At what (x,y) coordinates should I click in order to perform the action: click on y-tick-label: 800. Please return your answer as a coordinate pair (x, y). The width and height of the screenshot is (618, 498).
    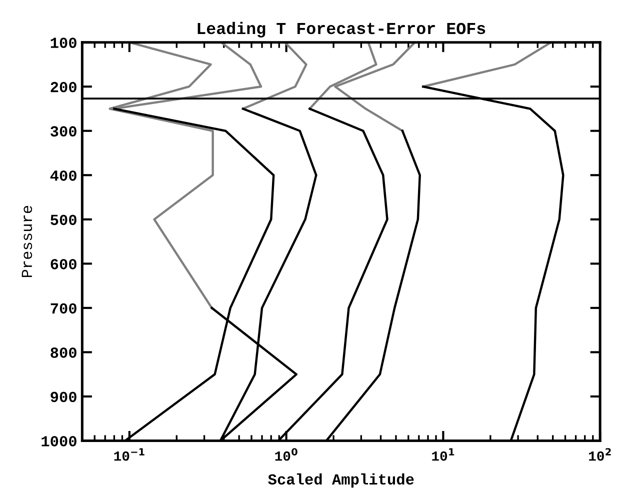
    Looking at the image, I should click on (63, 353).